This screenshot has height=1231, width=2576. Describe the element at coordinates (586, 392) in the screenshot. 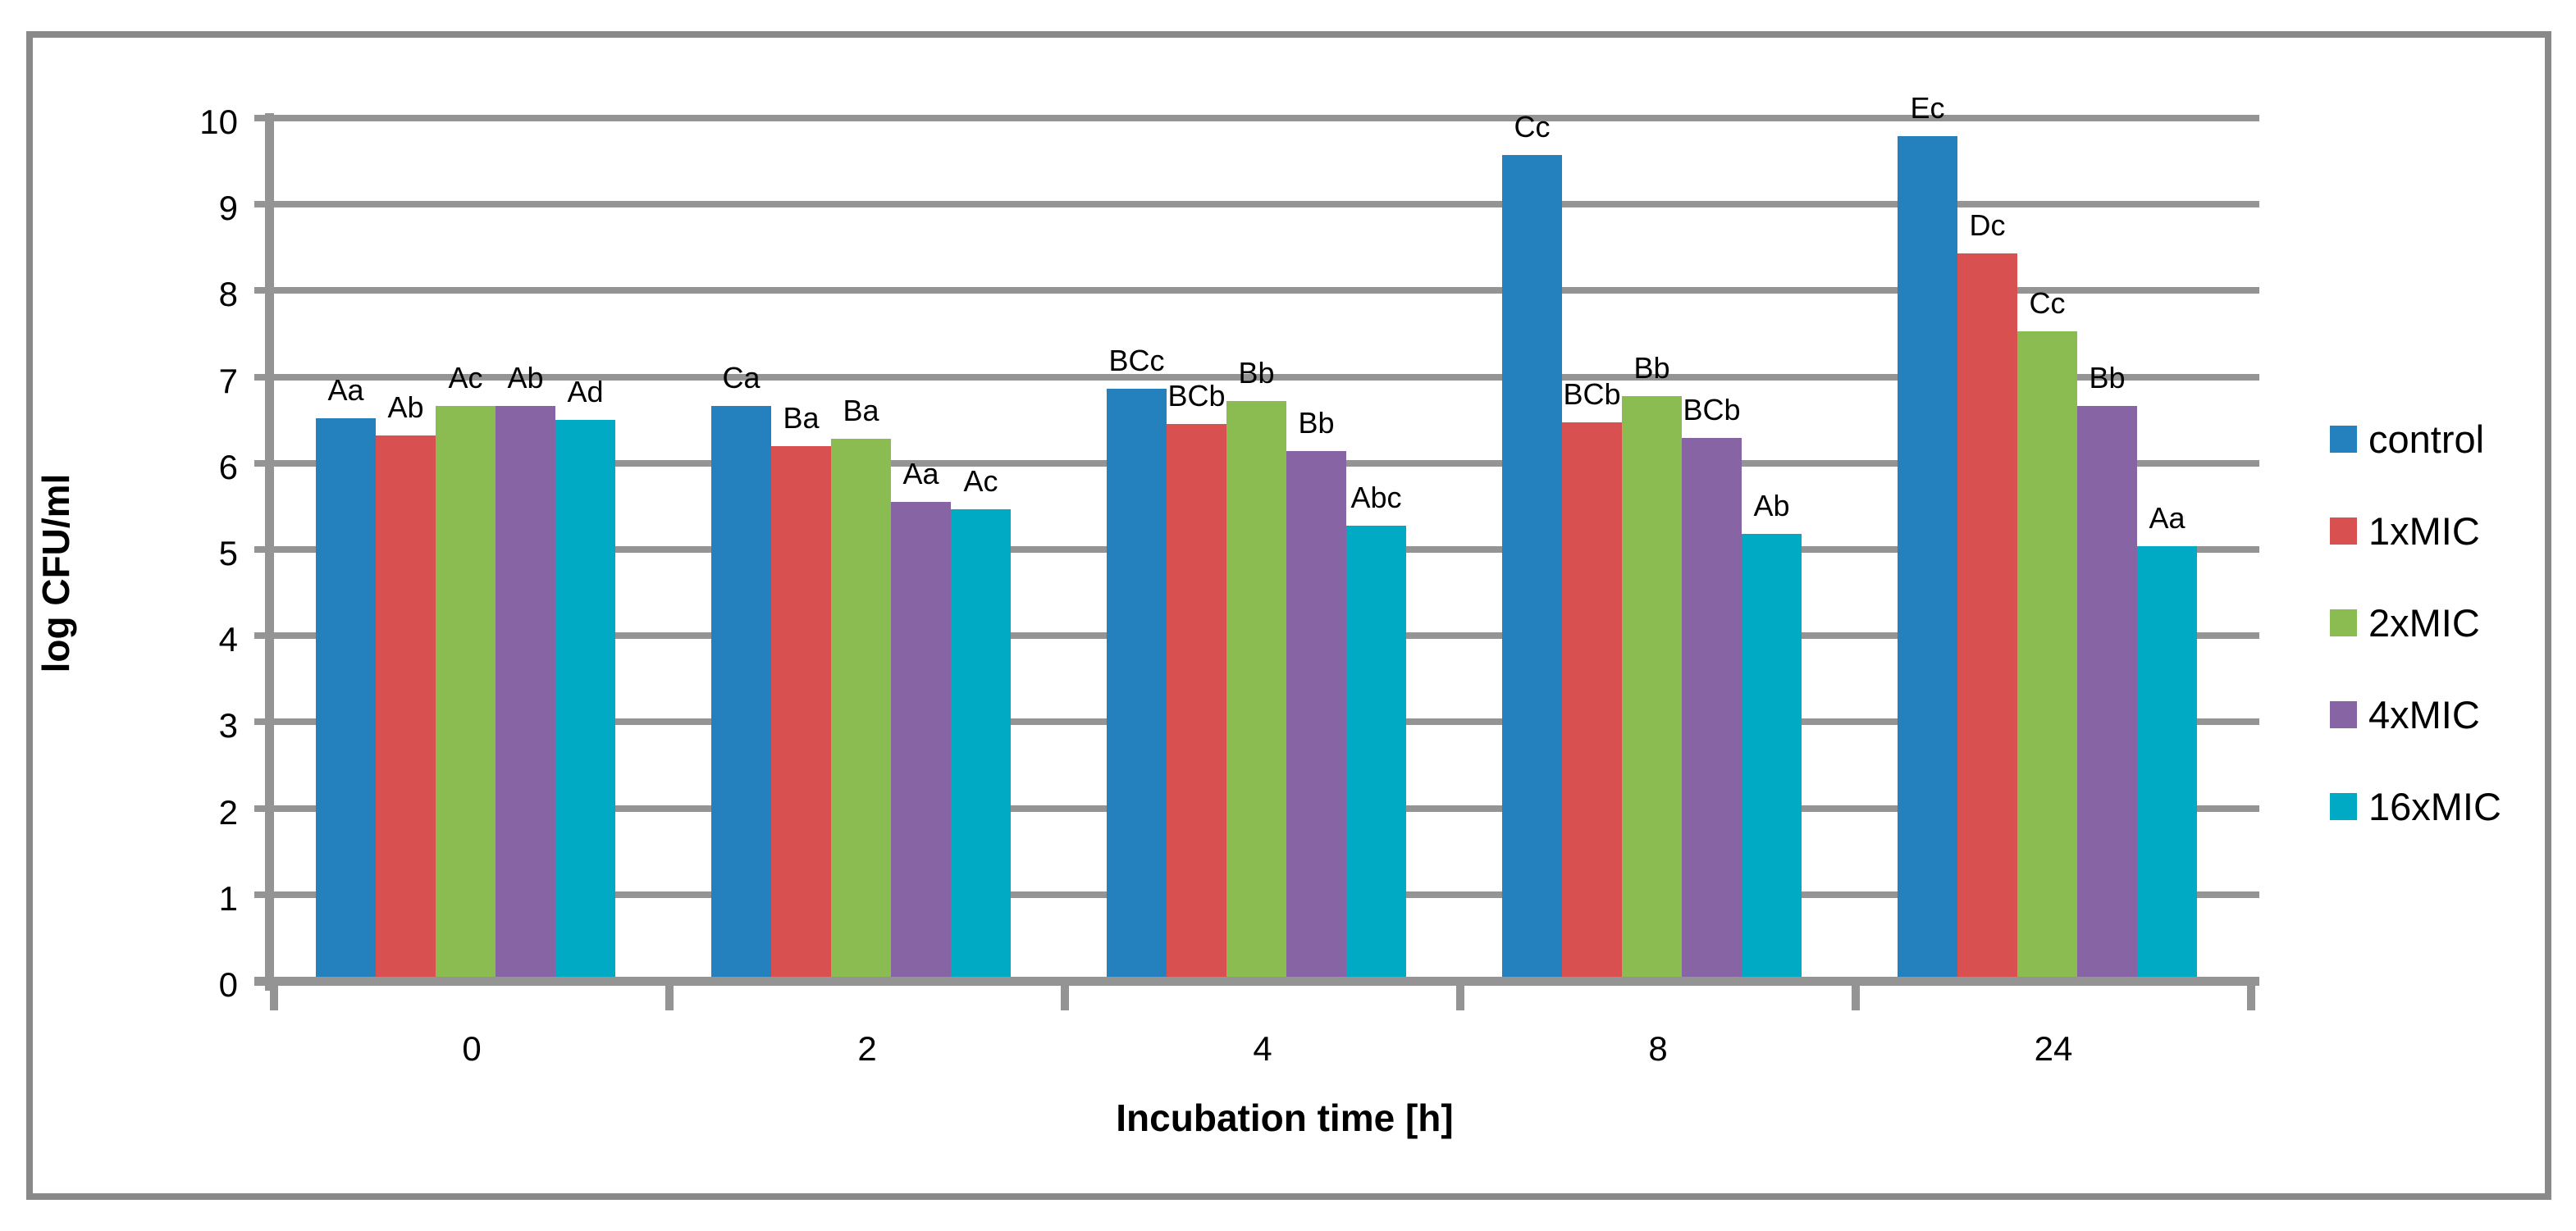

I see `bar-annotation: Ad` at that location.